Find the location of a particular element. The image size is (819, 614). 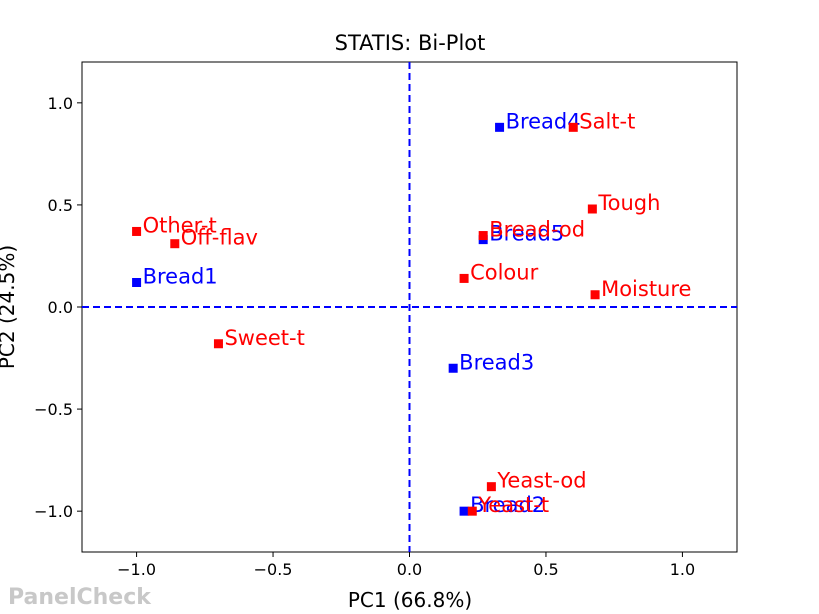

point-label: Colour is located at coordinates (504, 272).